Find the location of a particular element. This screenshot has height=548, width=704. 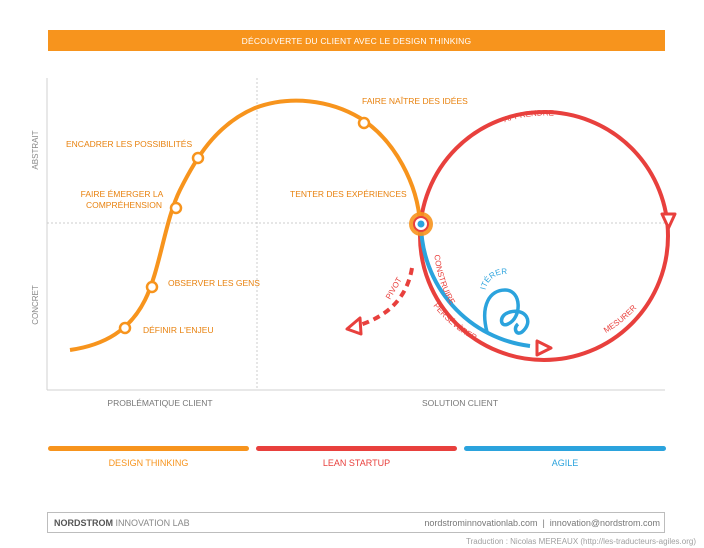

label-iterer: ITÉRER is located at coordinates (493, 279).